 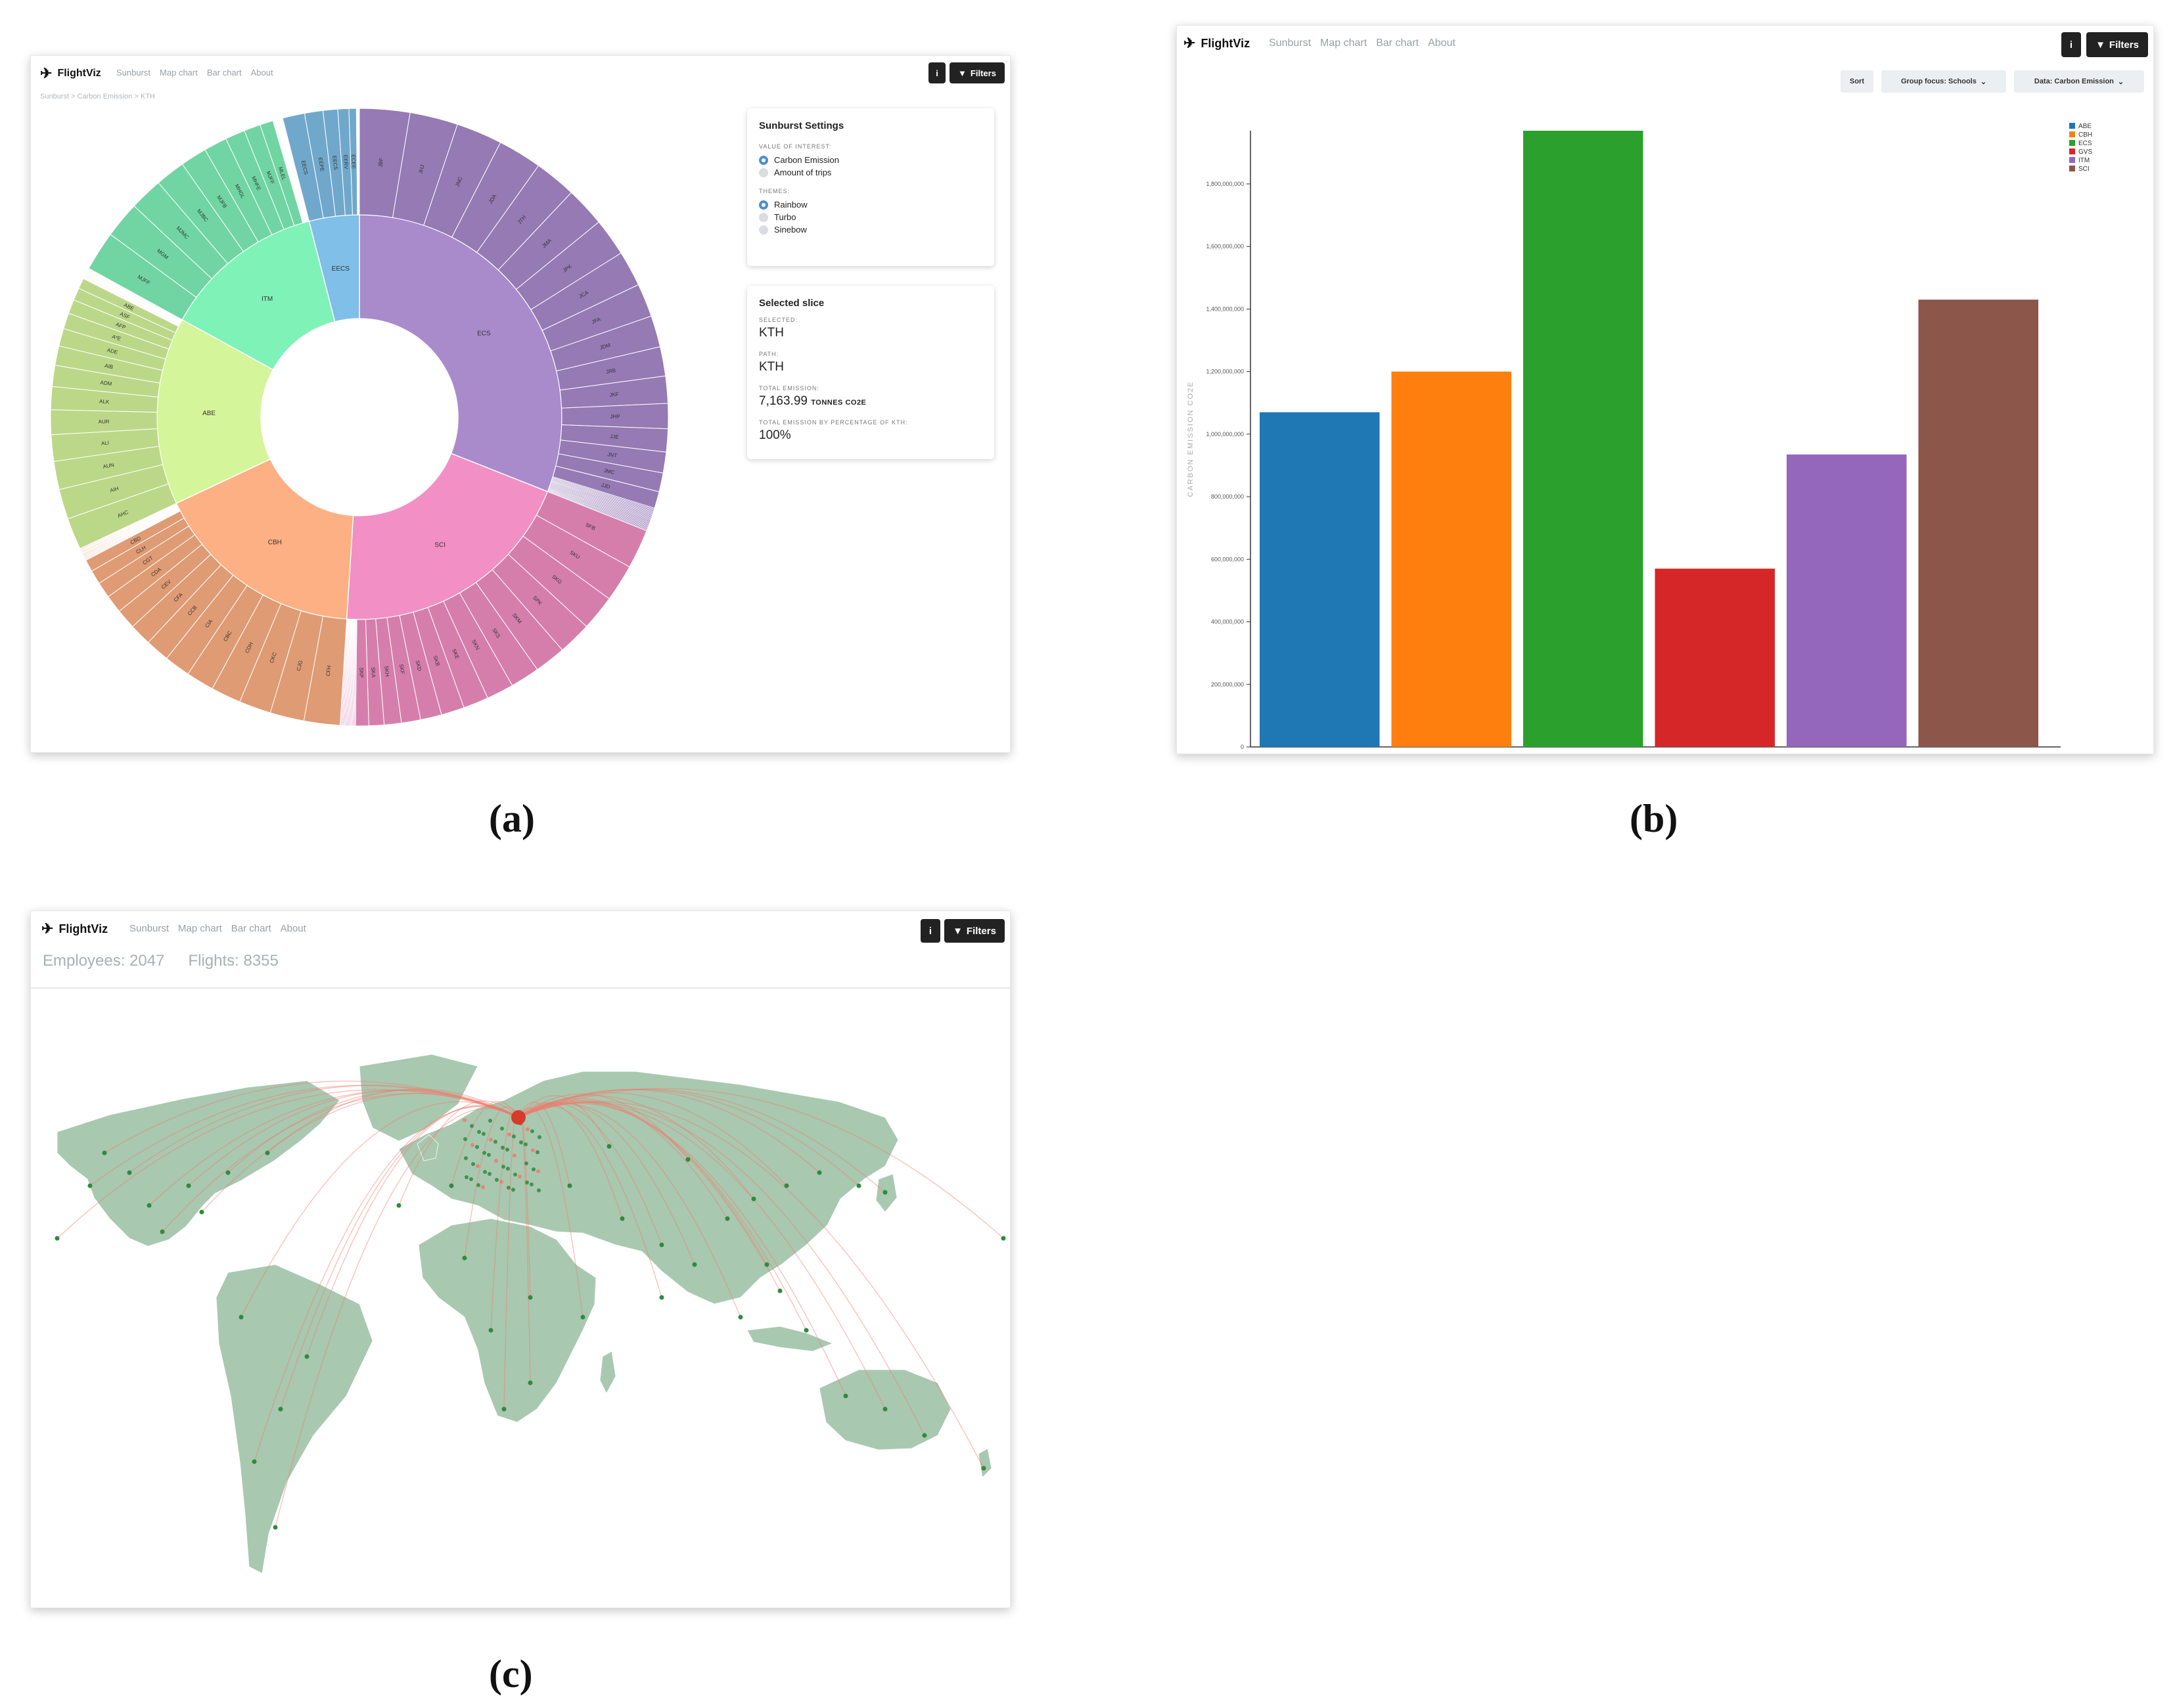 What do you see at coordinates (870, 160) in the screenshot?
I see `radio-carbon-emission: Carbon Emission` at bounding box center [870, 160].